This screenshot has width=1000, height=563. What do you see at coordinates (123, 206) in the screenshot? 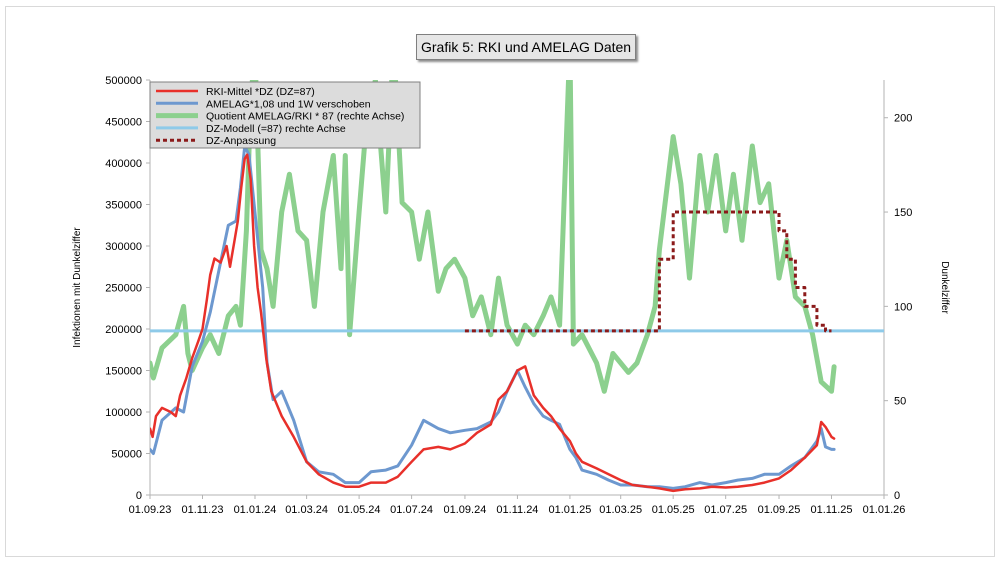
I see `y-tick-label: 350000` at bounding box center [123, 206].